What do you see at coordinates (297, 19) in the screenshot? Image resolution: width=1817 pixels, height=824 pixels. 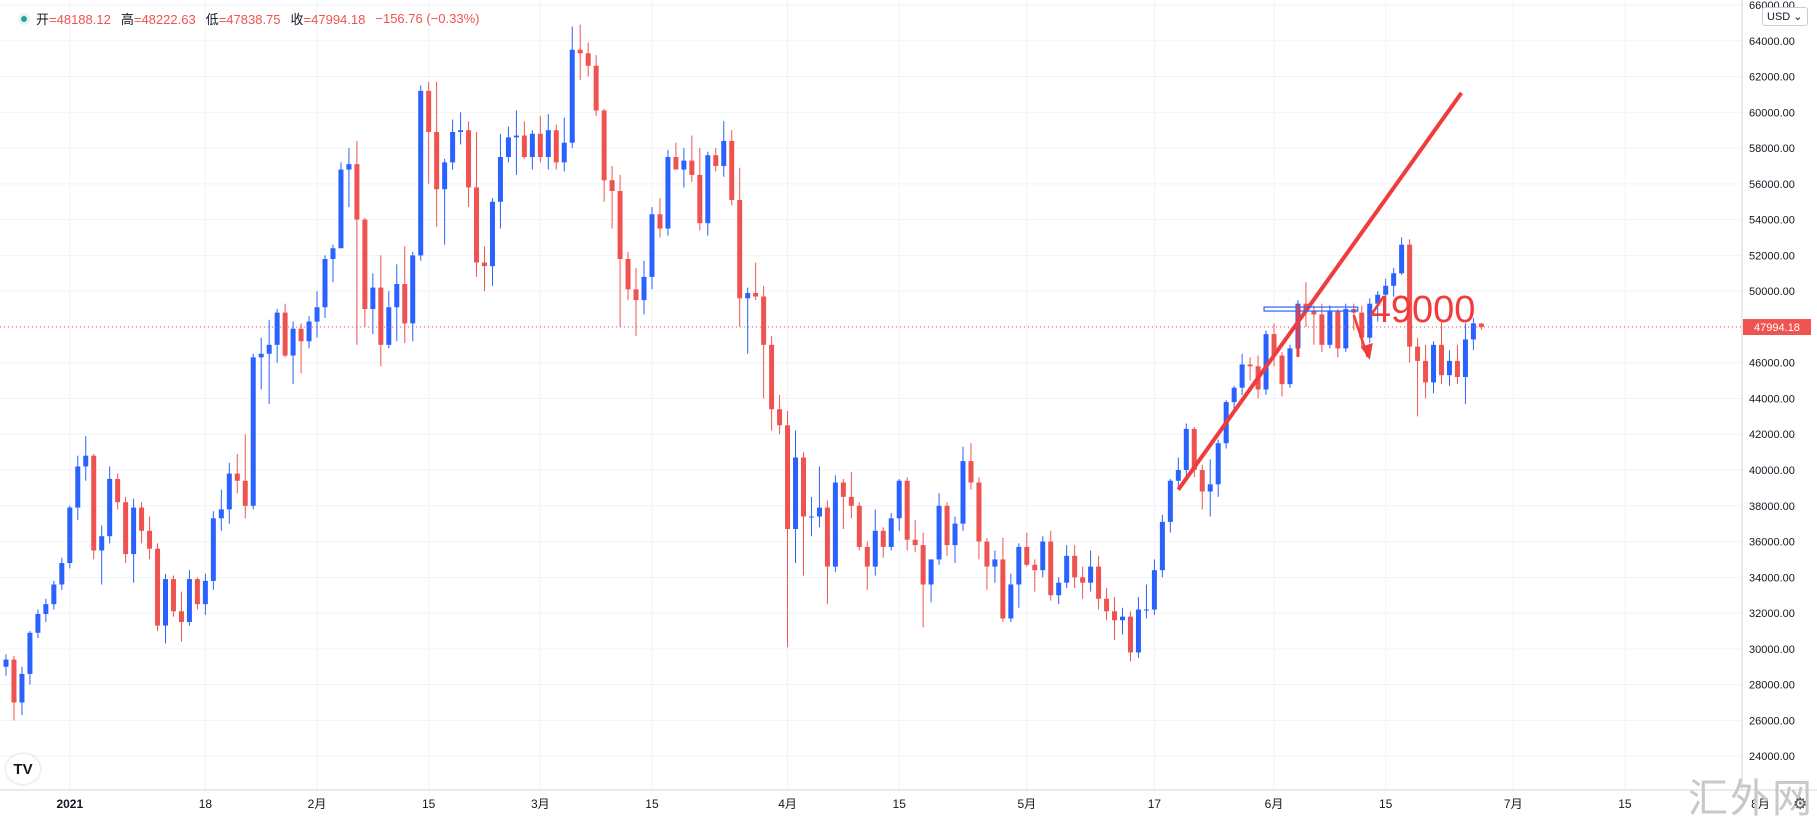 I see `close-label: 收` at bounding box center [297, 19].